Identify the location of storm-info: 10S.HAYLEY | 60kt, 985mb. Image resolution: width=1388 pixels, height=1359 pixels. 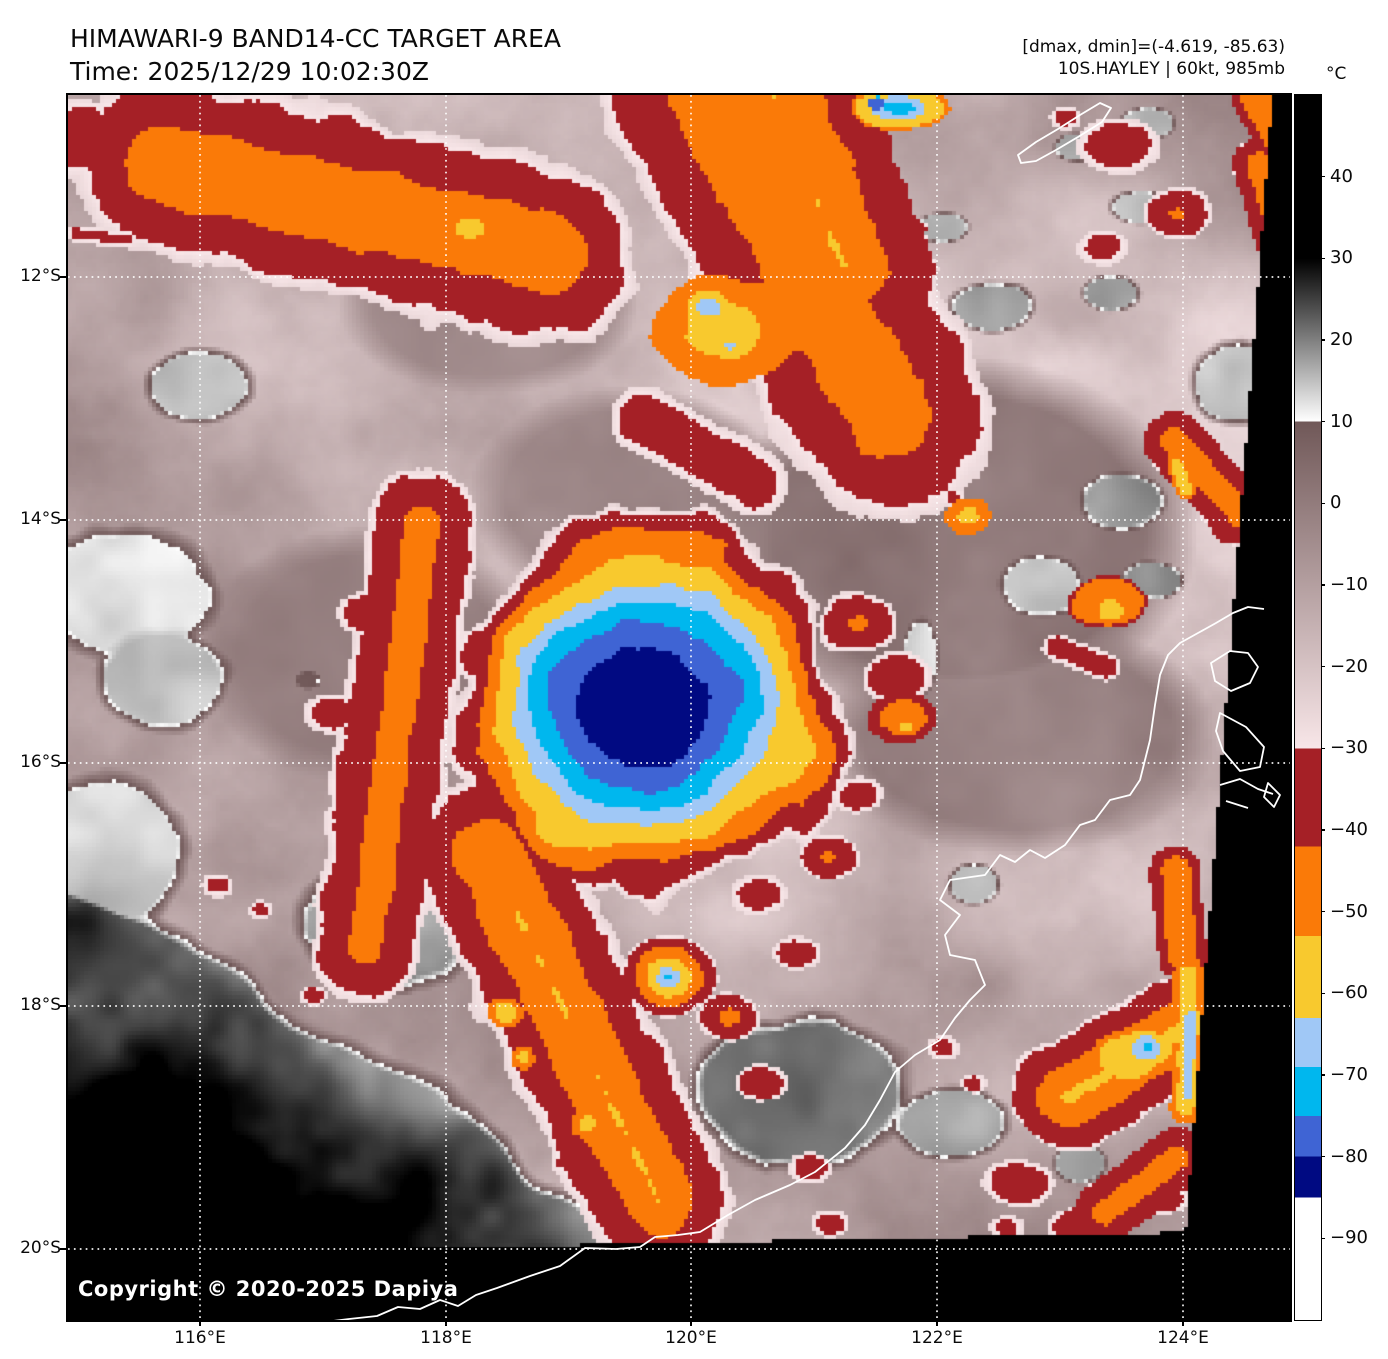
(1171, 69).